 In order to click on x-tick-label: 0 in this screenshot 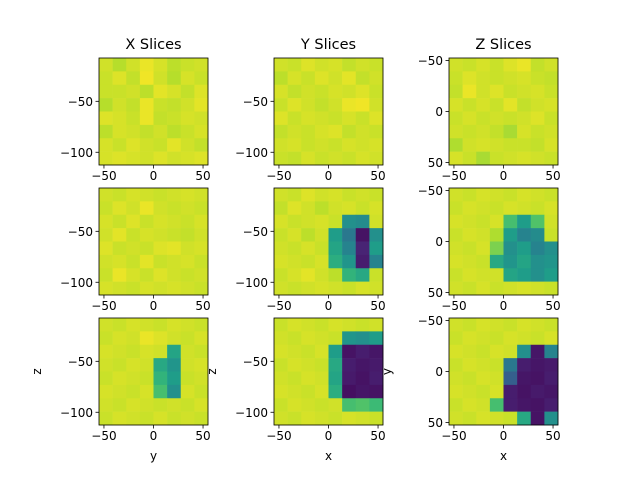, I will do `click(504, 436)`.